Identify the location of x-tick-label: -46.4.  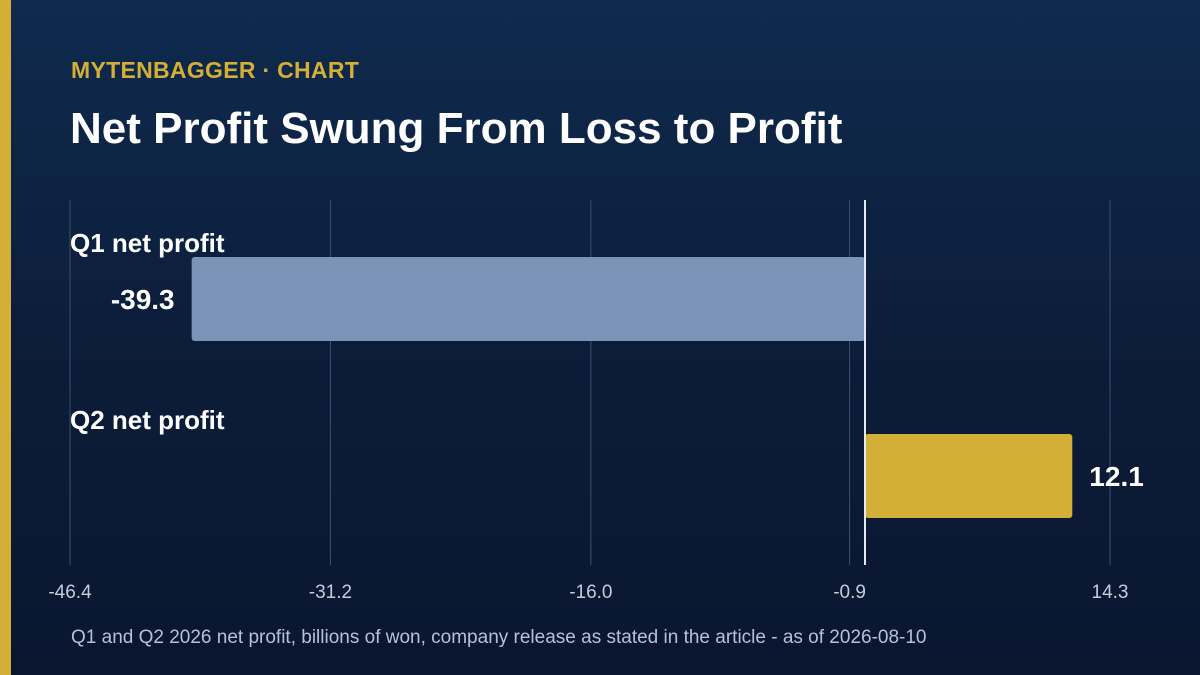
(70, 592).